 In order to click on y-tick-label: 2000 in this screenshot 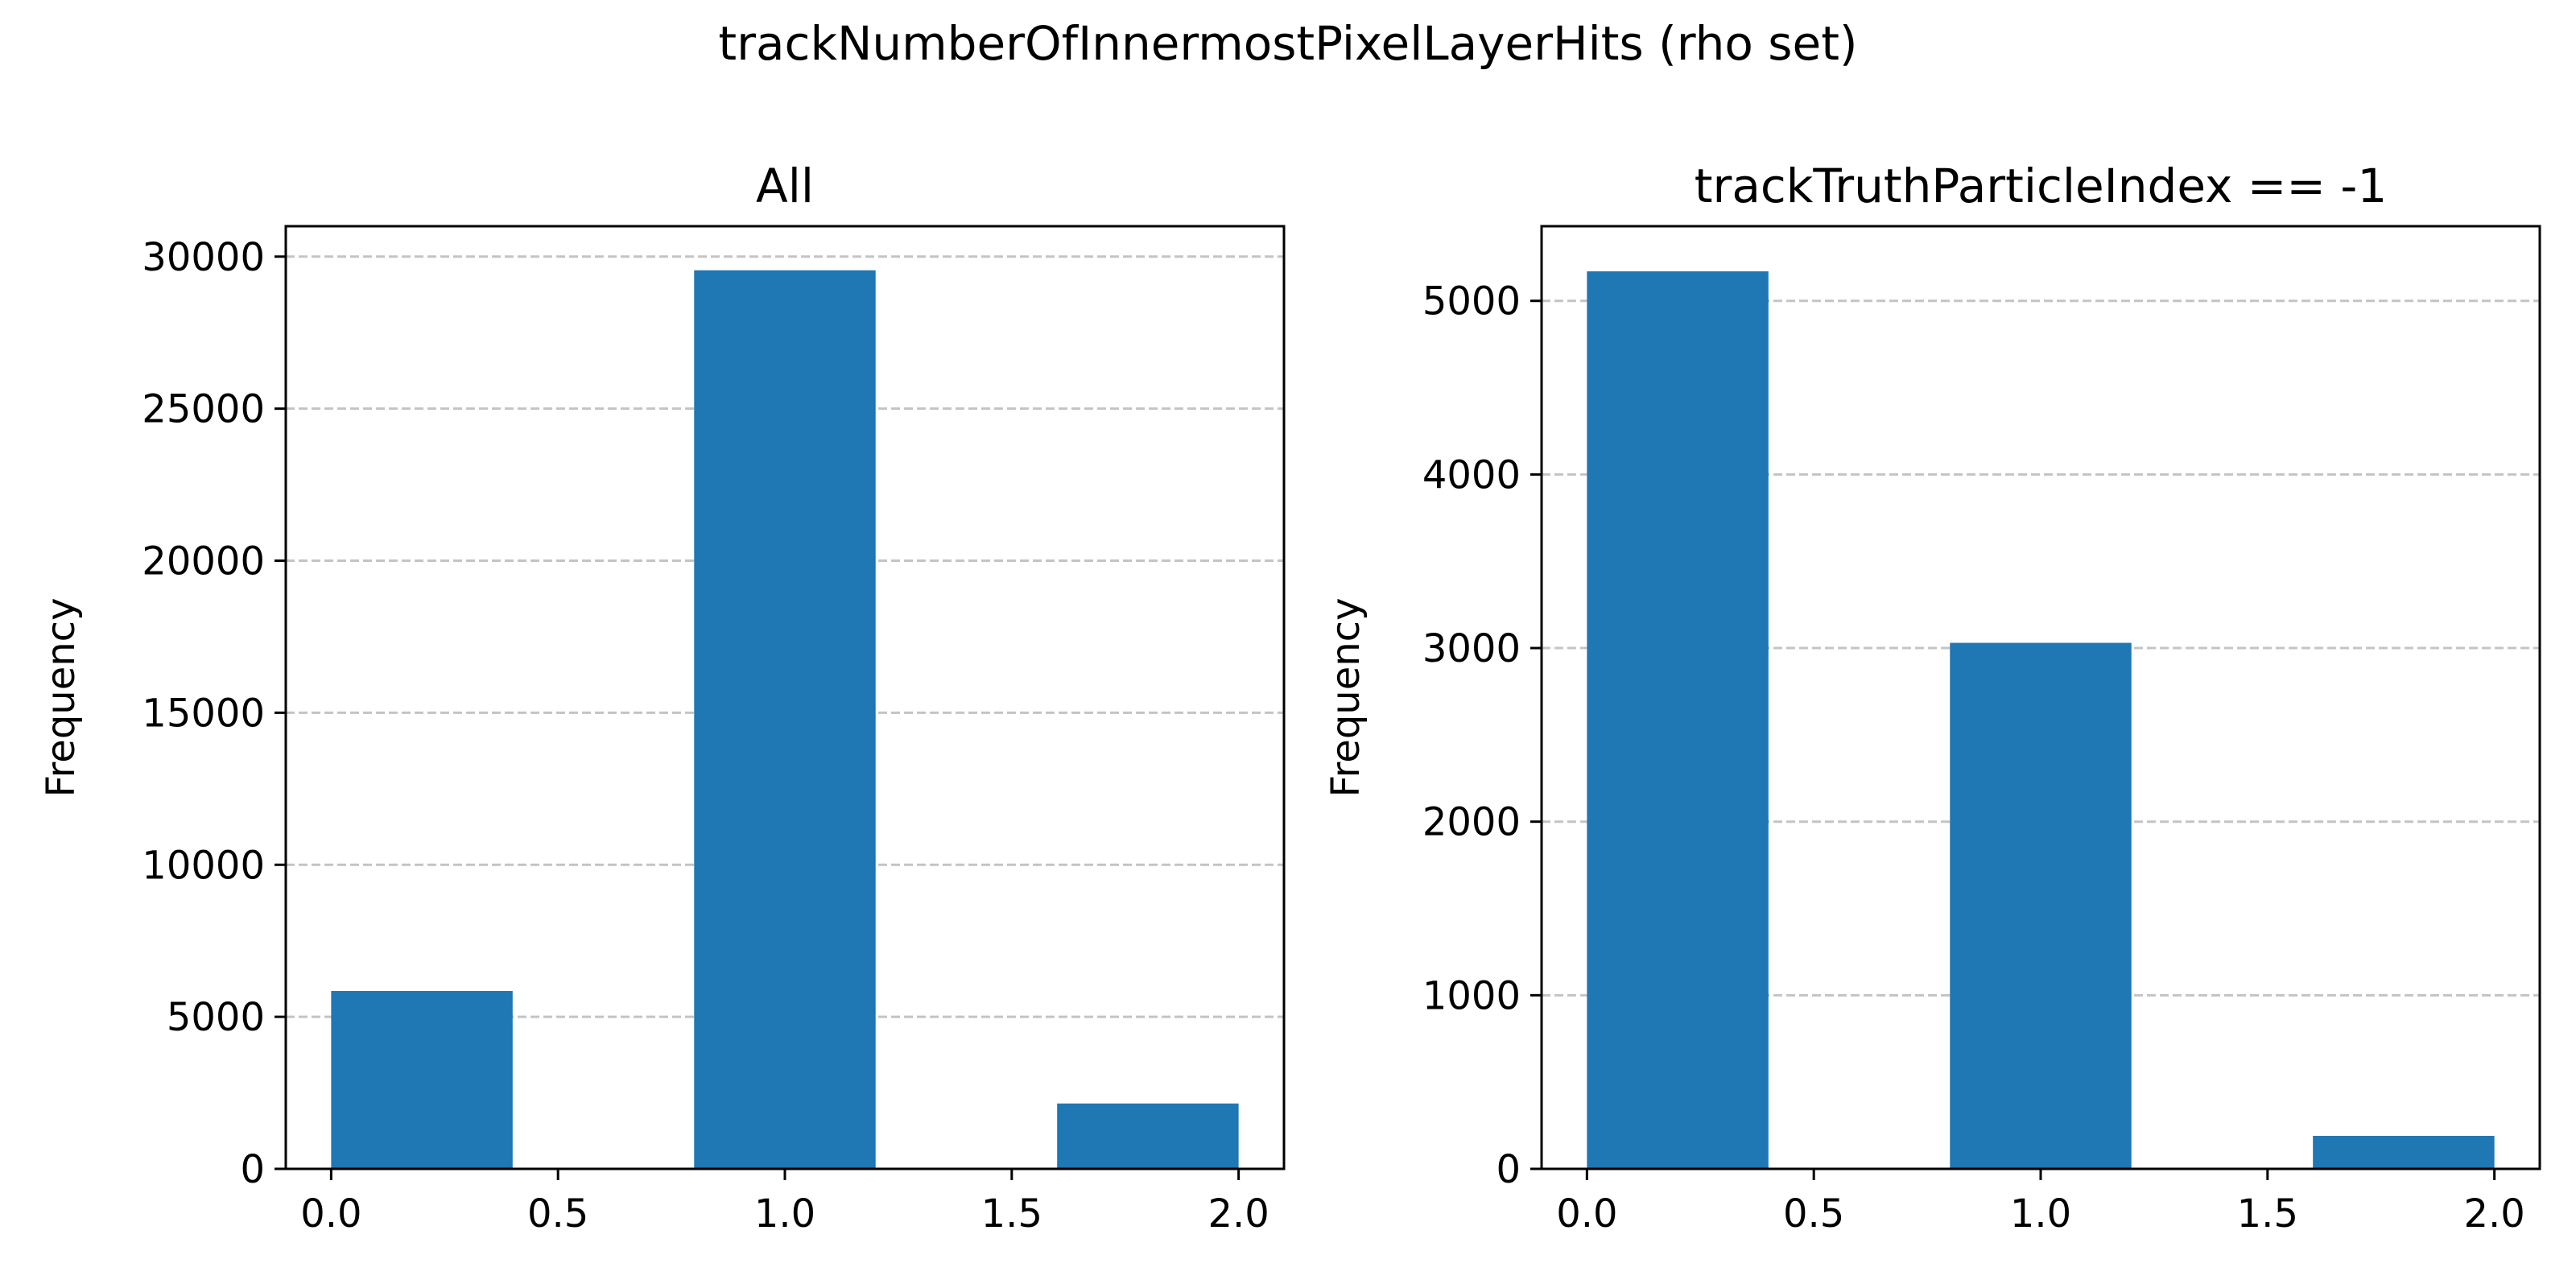, I will do `click(1471, 822)`.